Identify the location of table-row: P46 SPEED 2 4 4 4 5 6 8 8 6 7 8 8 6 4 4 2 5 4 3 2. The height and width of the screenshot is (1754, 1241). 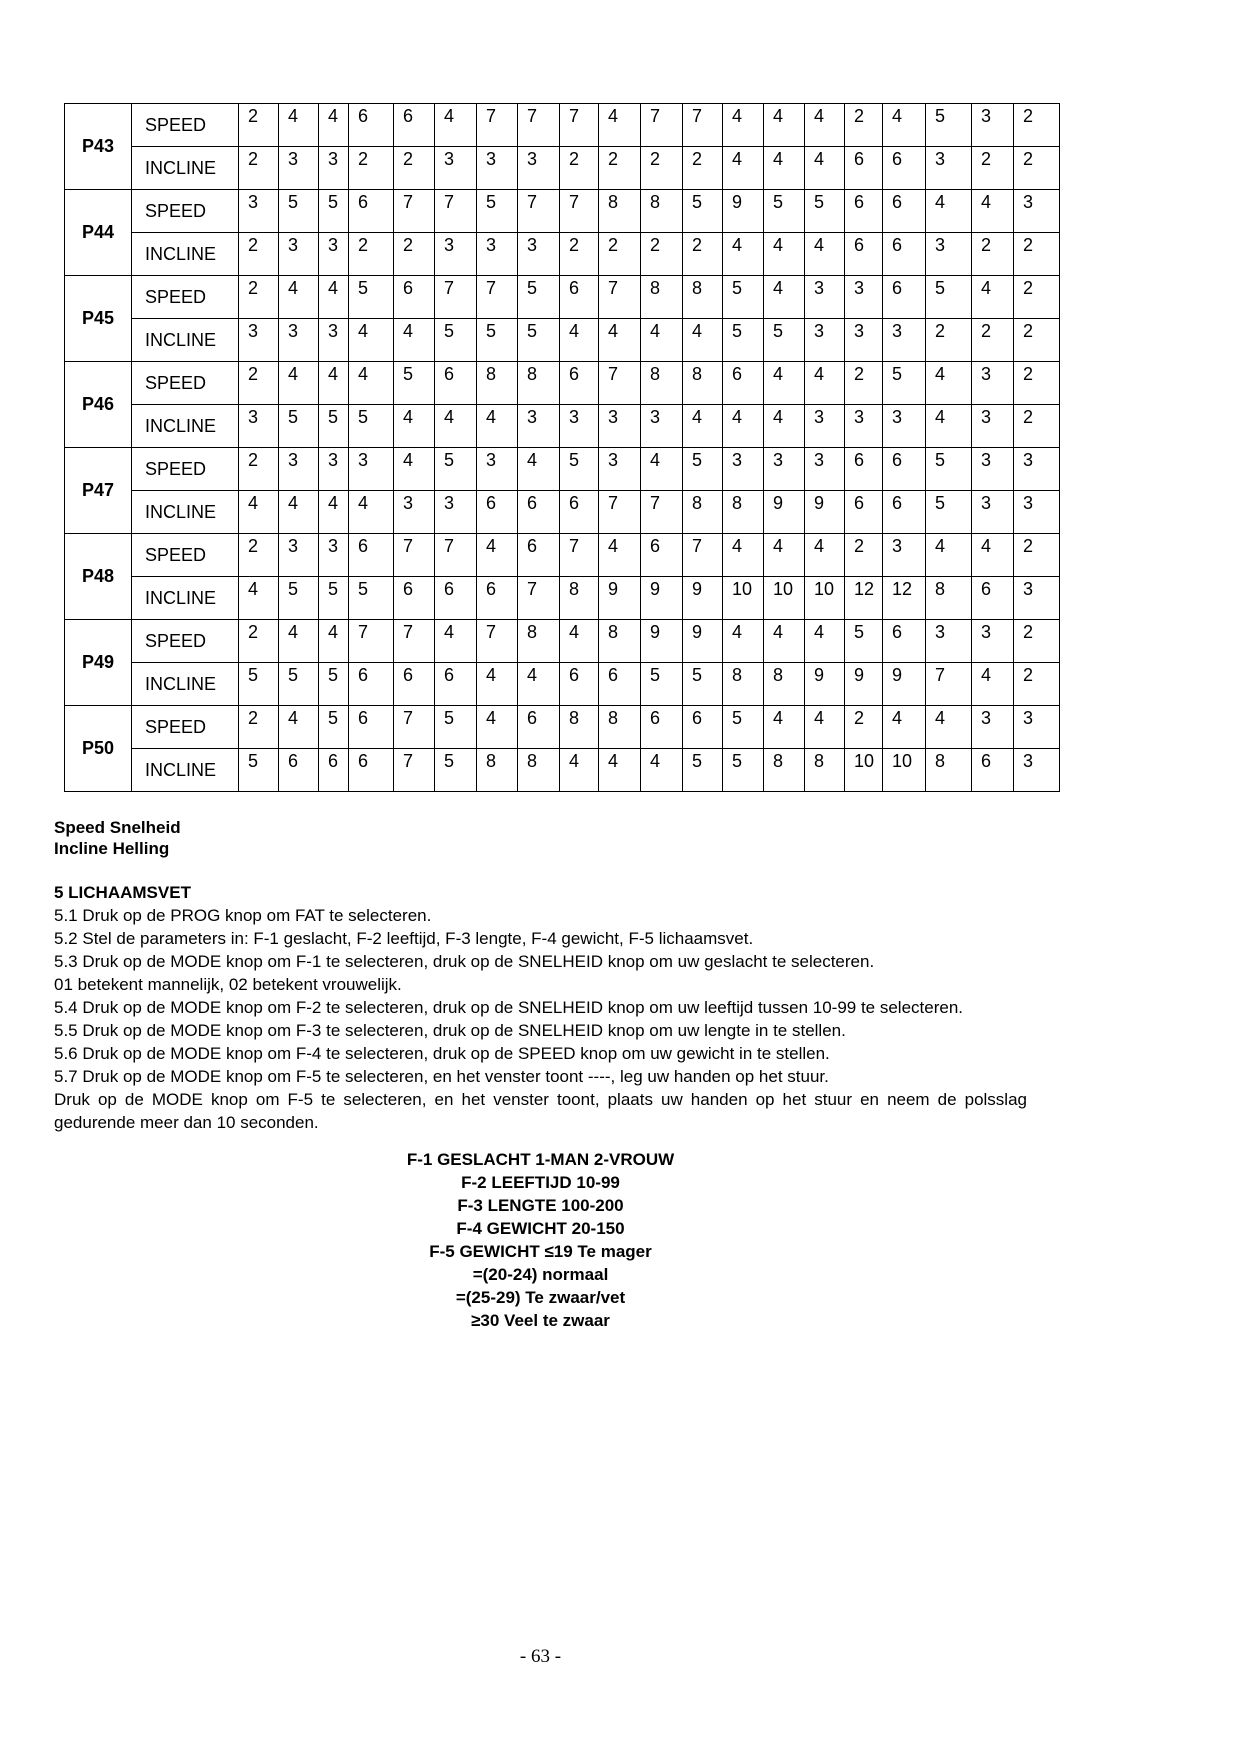
(562, 404).